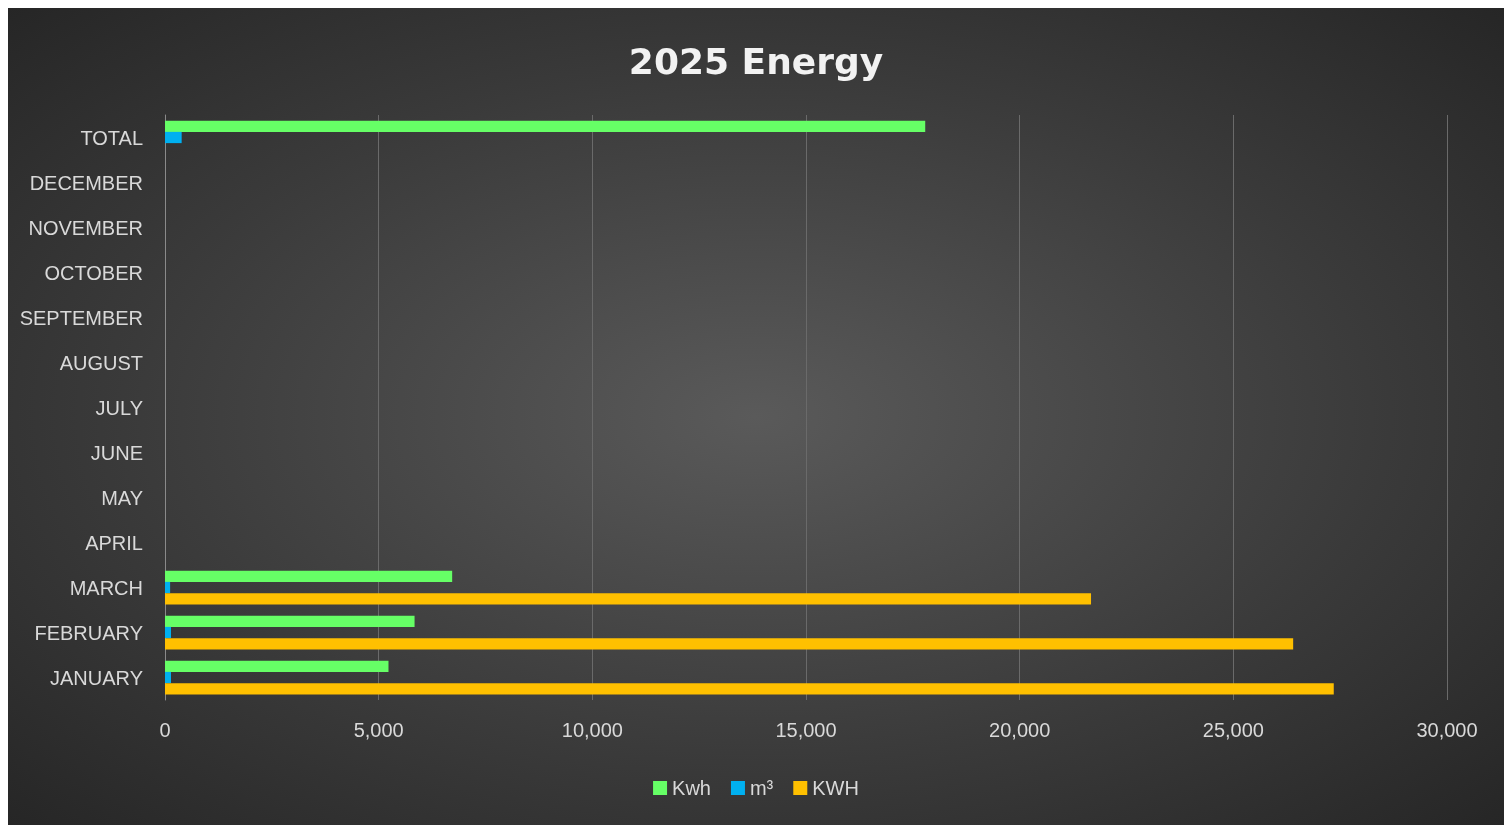  Describe the element at coordinates (106, 587) in the screenshot. I see `y-tick-label: MARCH` at that location.